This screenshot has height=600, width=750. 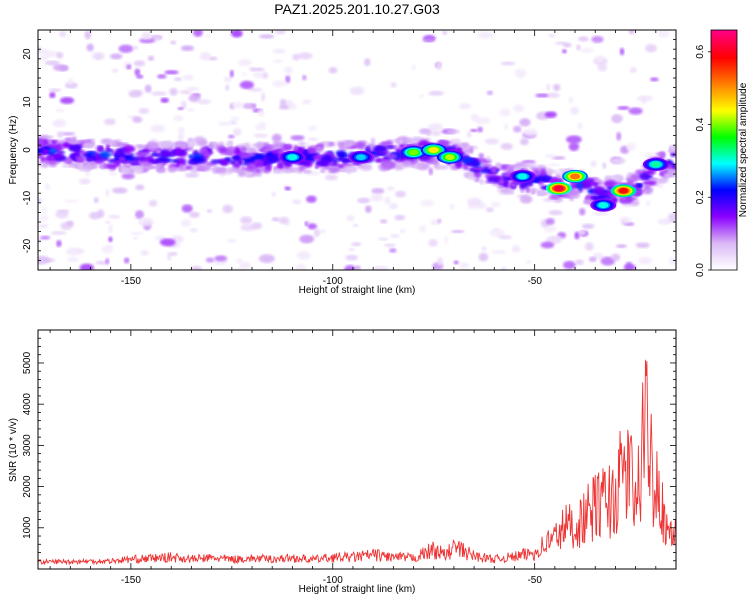 I want to click on x-tick-label: -150, so click(x=131, y=281).